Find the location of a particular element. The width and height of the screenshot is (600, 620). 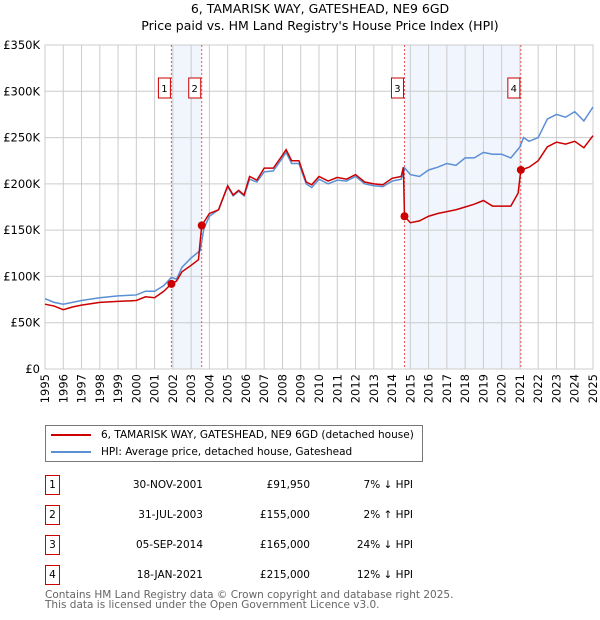

x-tick-label: 2024 is located at coordinates (575, 388).